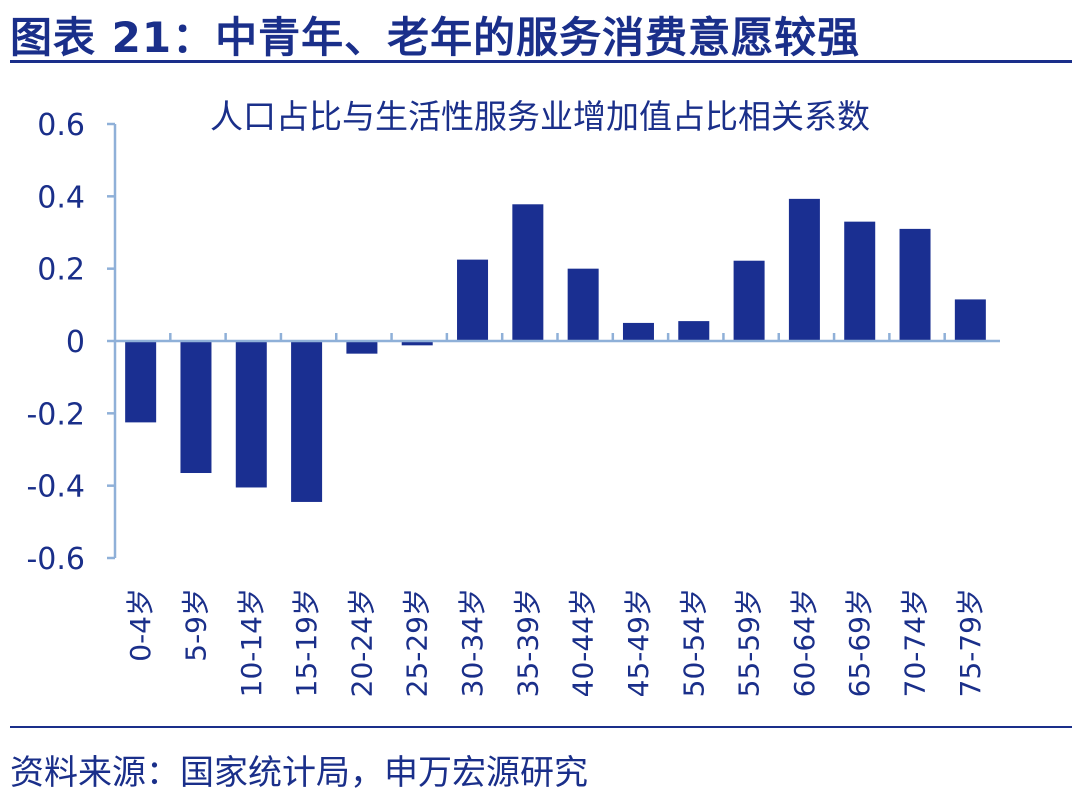 The width and height of the screenshot is (1080, 808). Describe the element at coordinates (915, 284) in the screenshot. I see `bar-70-74岁` at that location.